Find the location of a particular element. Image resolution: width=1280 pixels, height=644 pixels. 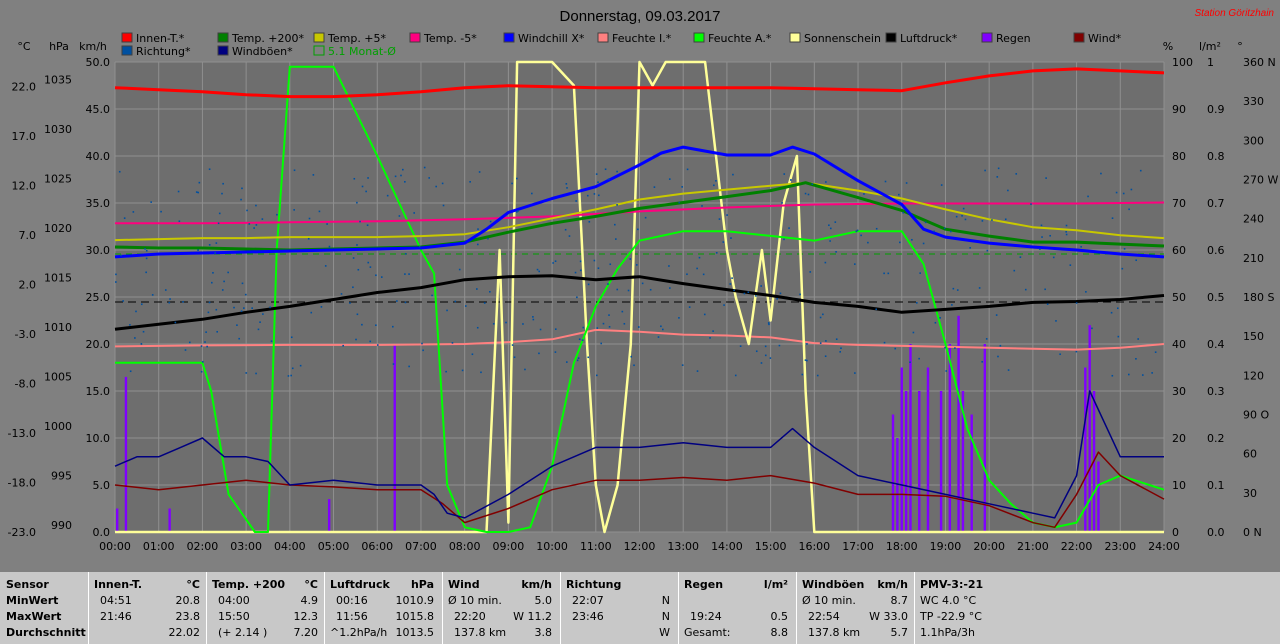

stats-boeen-title: Windböen is located at coordinates (833, 584).